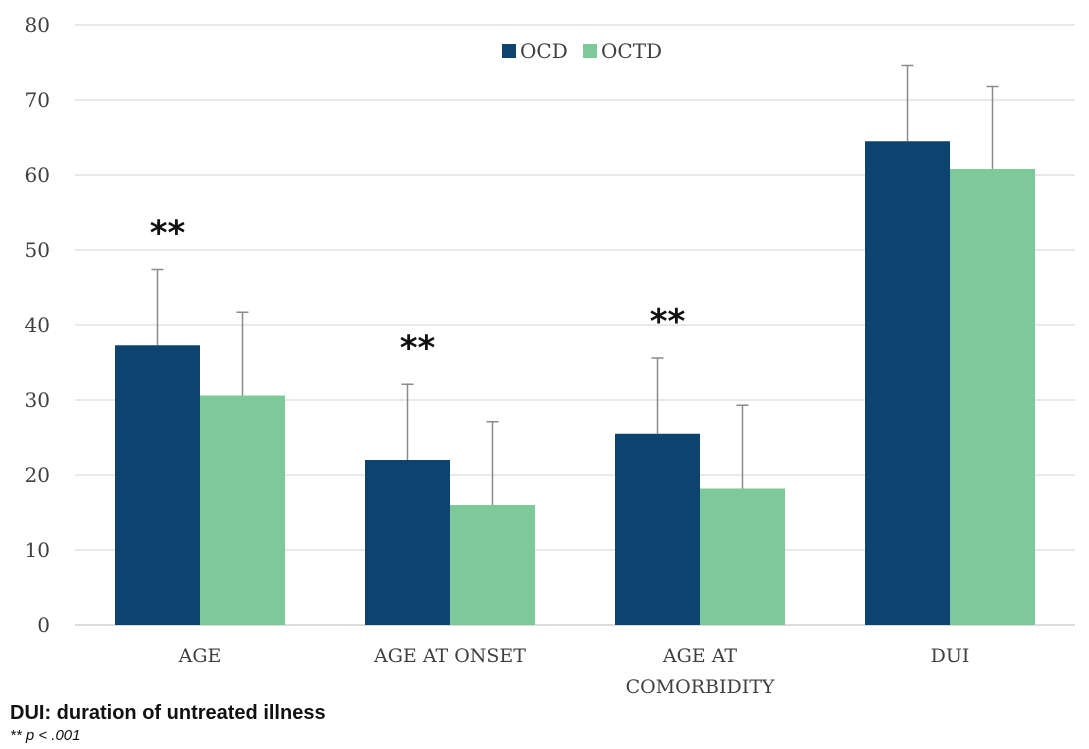 Image resolution: width=1089 pixels, height=749 pixels. Describe the element at coordinates (449, 656) in the screenshot. I see `x-category-label: AGE AT ONSET` at that location.